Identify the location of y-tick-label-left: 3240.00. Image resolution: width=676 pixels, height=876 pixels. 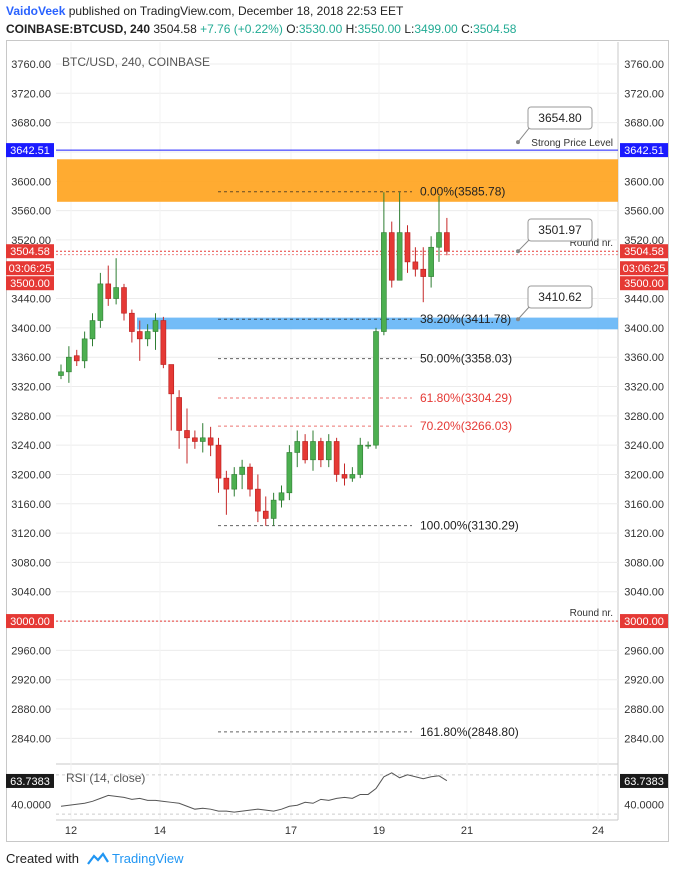
(31, 446).